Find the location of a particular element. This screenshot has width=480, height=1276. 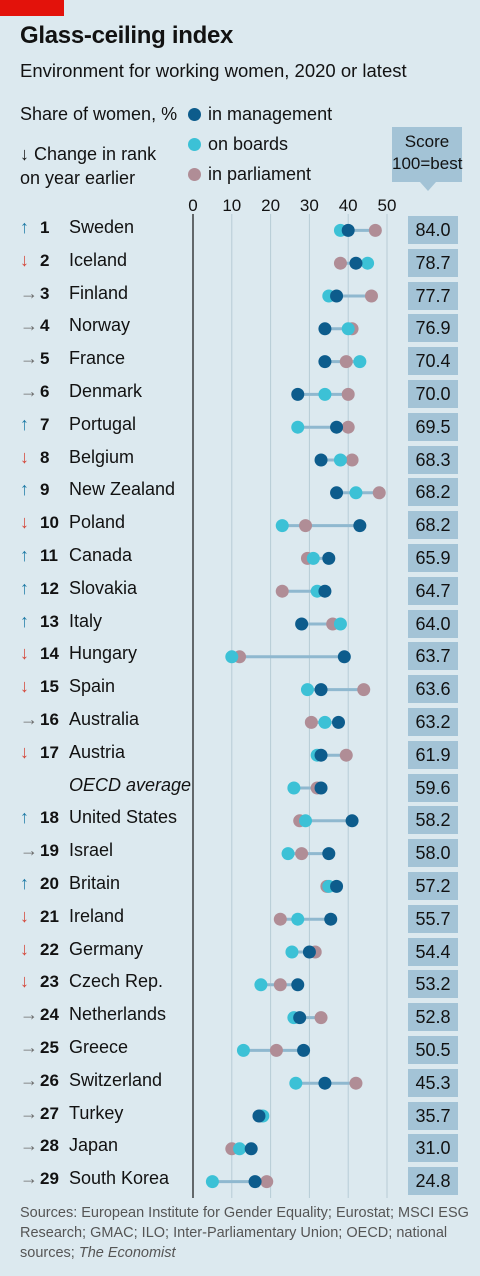

score-value: 70.0 is located at coordinates (433, 394).